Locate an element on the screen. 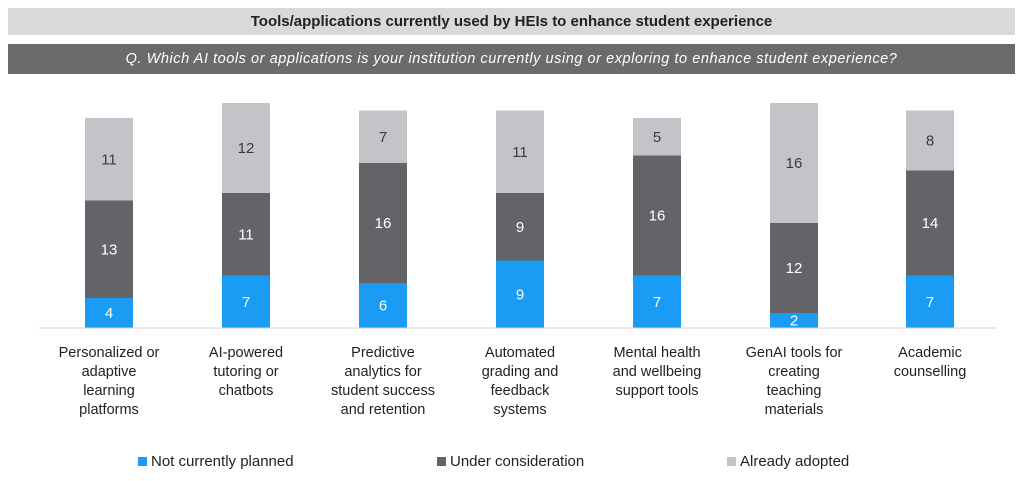 The width and height of the screenshot is (1023, 481). category-label-line: grading and is located at coordinates (520, 372).